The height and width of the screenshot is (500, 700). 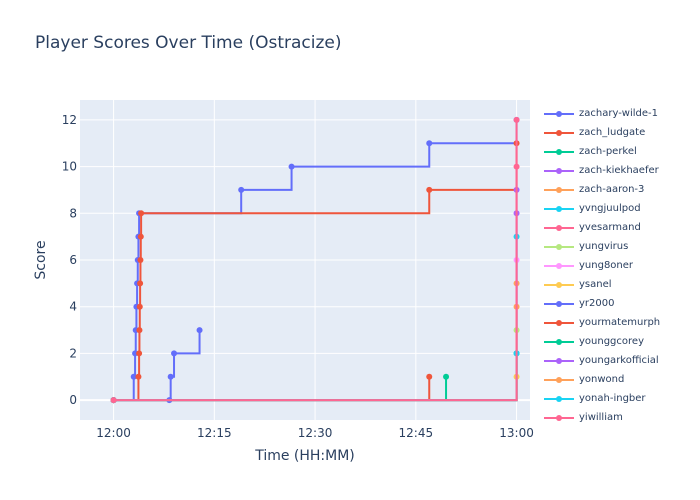 I want to click on legend-label: yonah-ingber, so click(x=612, y=398).